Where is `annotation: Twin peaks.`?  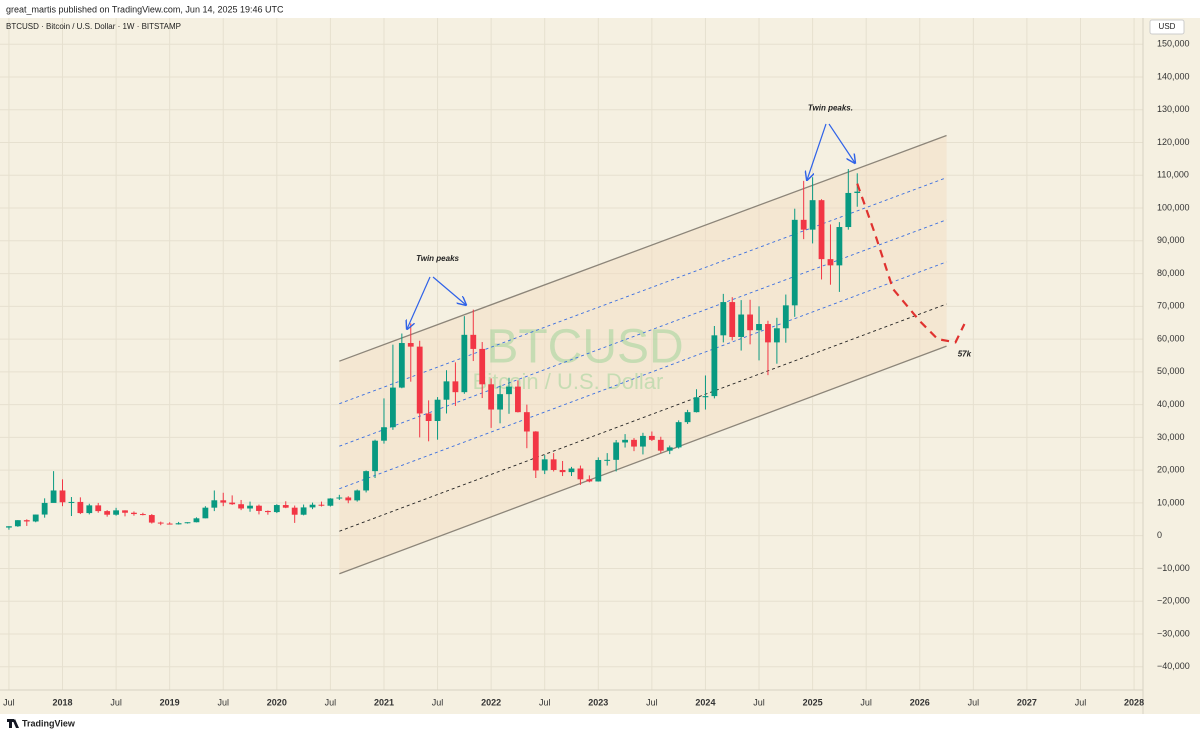
annotation: Twin peaks. is located at coordinates (830, 108).